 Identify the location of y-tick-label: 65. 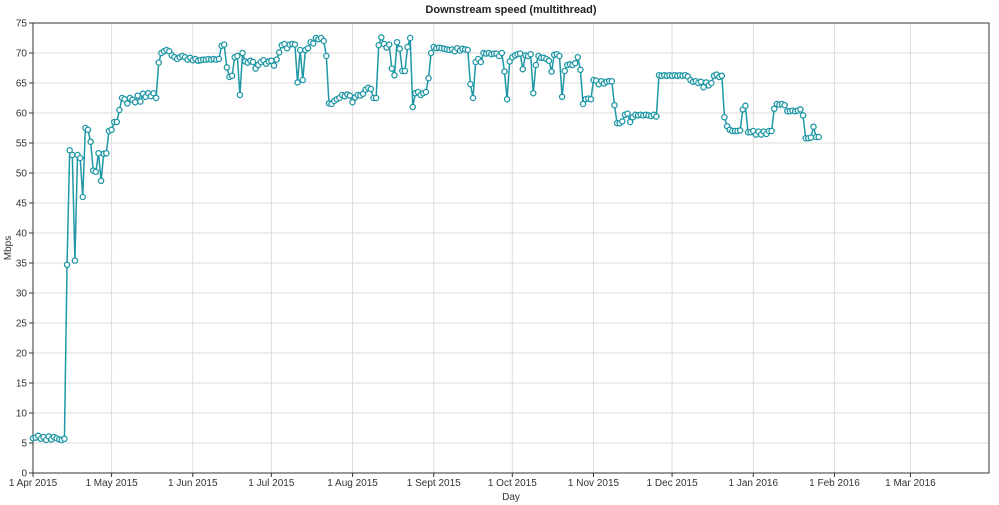
(22, 84).